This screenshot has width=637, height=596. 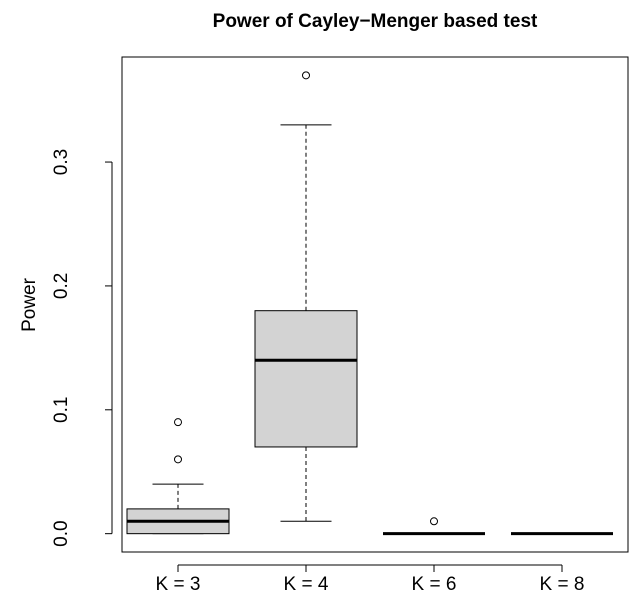 I want to click on x-tick-label: K = 4, so click(x=306, y=584).